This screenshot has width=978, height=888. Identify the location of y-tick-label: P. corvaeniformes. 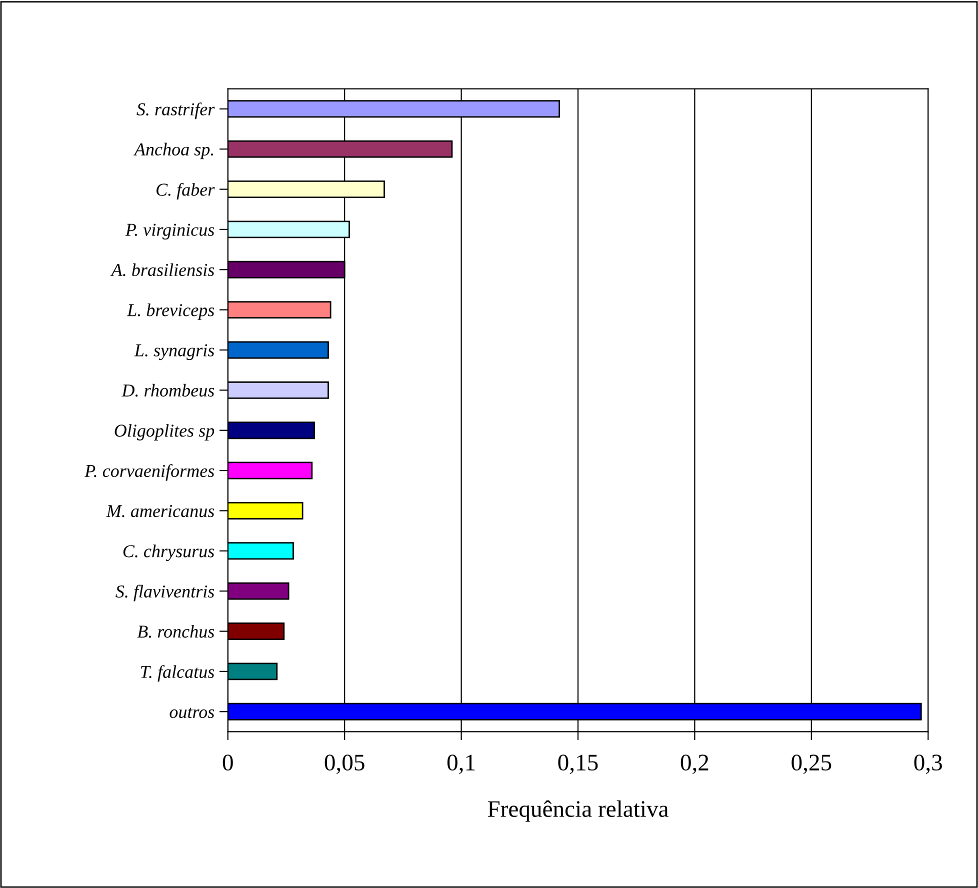
(149, 472).